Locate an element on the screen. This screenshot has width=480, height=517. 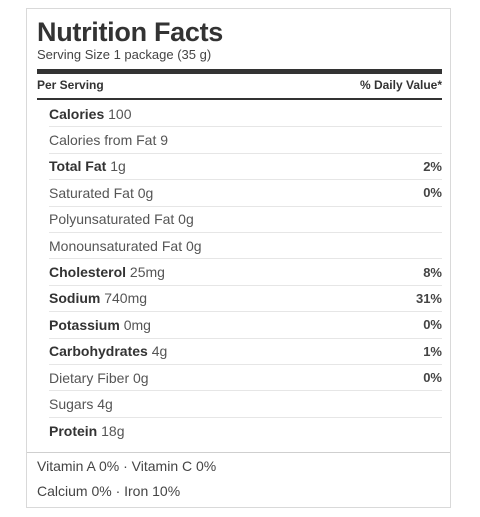
nutrient-row: Monounsaturated Fat 0g is located at coordinates (245, 246).